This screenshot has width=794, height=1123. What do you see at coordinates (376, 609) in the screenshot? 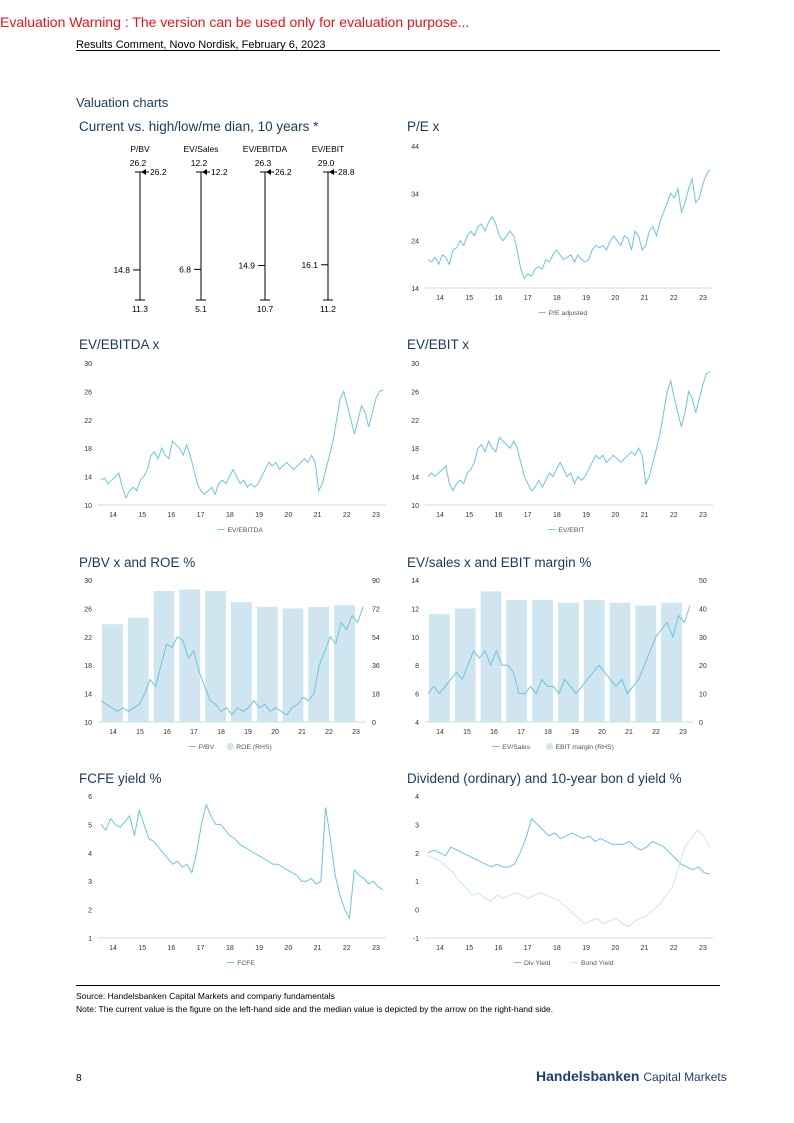
I see `y-rhs-tick-label: 72` at bounding box center [376, 609].